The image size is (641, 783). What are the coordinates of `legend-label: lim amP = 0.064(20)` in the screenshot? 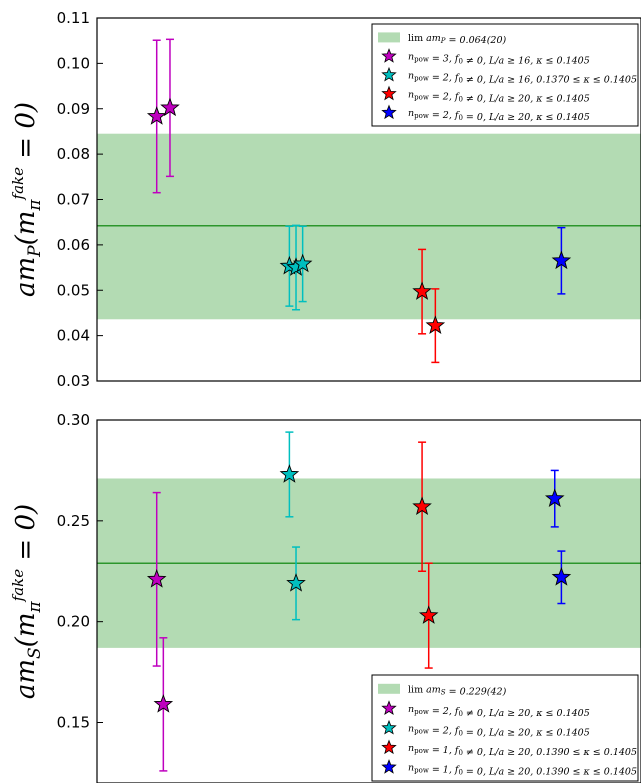 It's located at (457, 39).